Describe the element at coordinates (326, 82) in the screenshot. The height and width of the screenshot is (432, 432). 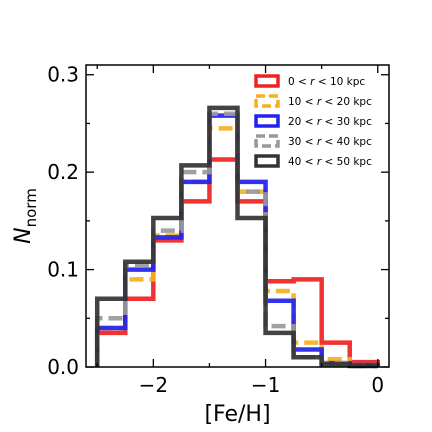
I see `legend-label-0: 0 < r < 10 kpc` at that location.